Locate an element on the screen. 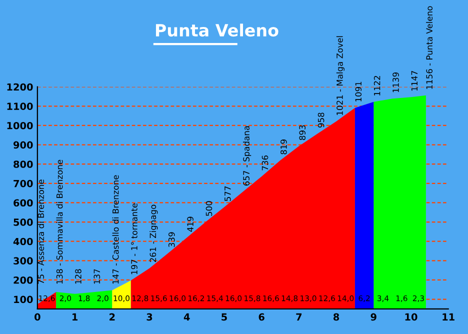 This screenshot has height=334, width=468. annotation: 657 - Spadana is located at coordinates (247, 156).